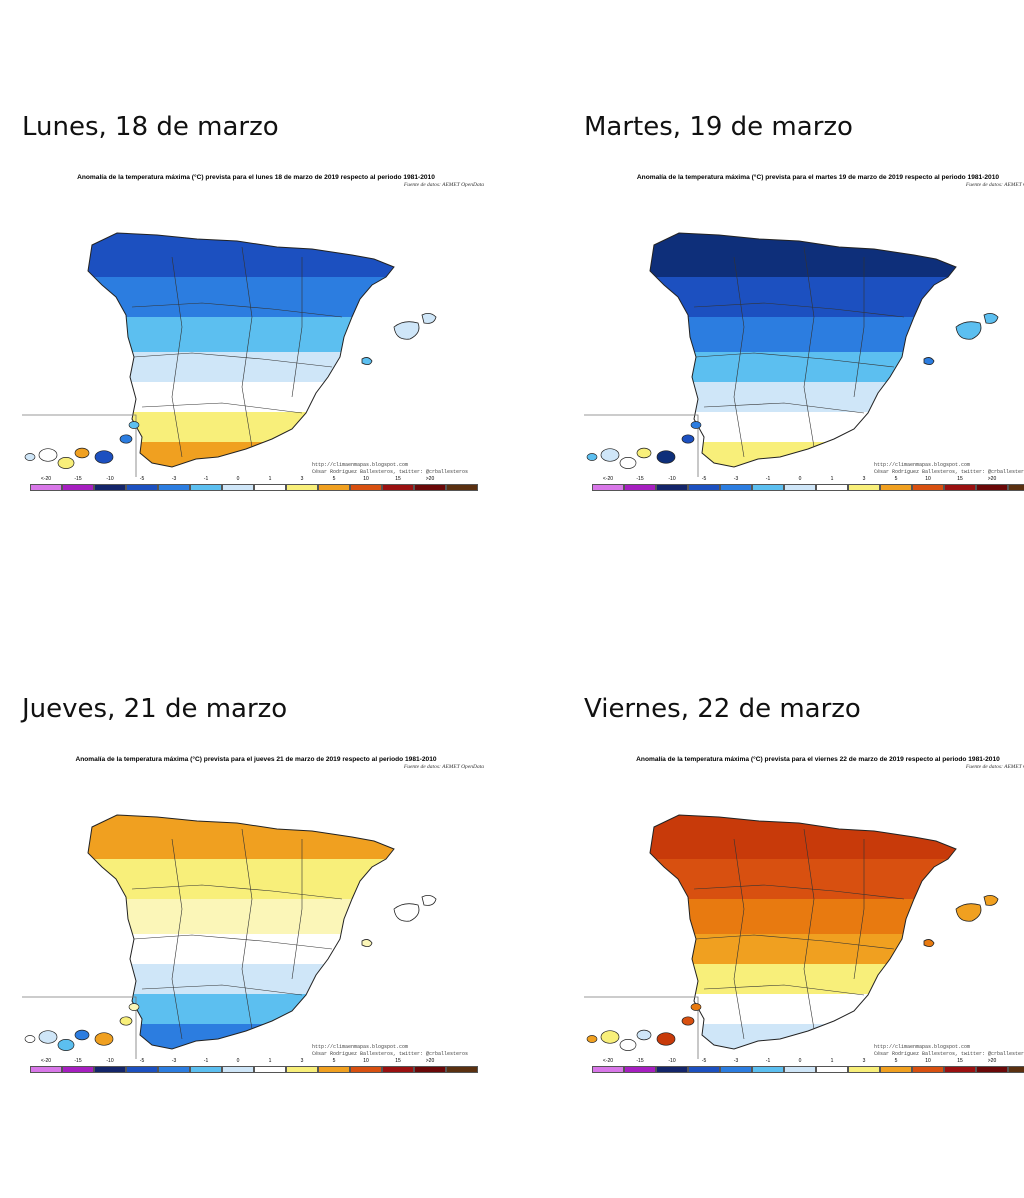 Image resolution: width=1024 pixels, height=1198 pixels. I want to click on map-source: Fuente de datos: AEMET OpenData, so click(443, 767).